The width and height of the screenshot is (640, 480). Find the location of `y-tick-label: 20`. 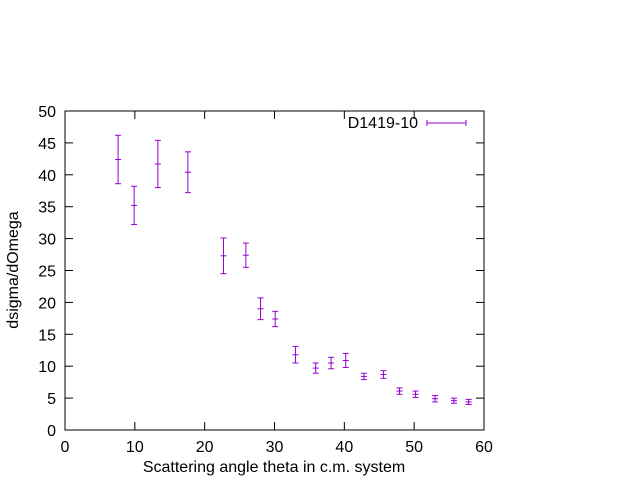

y-tick-label: 20 is located at coordinates (47, 303).